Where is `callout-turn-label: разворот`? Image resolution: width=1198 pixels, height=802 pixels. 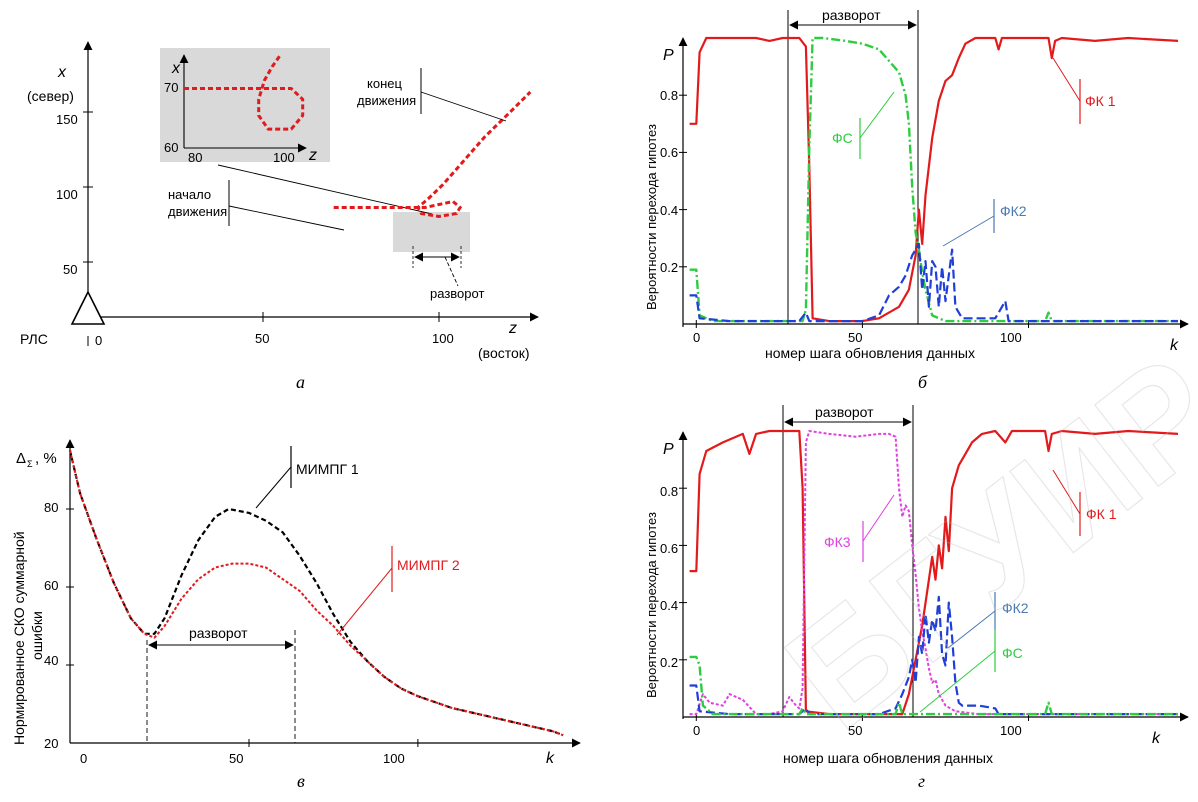
callout-turn-label: разворот is located at coordinates (457, 293).